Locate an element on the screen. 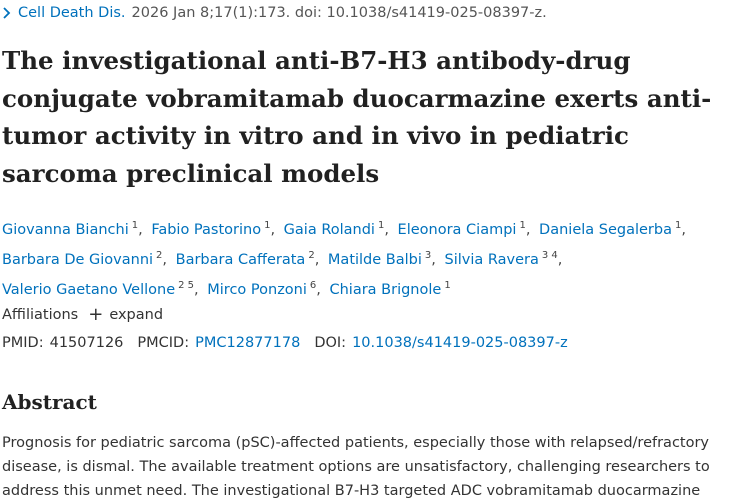  doi-label: DOI: is located at coordinates (330, 343).